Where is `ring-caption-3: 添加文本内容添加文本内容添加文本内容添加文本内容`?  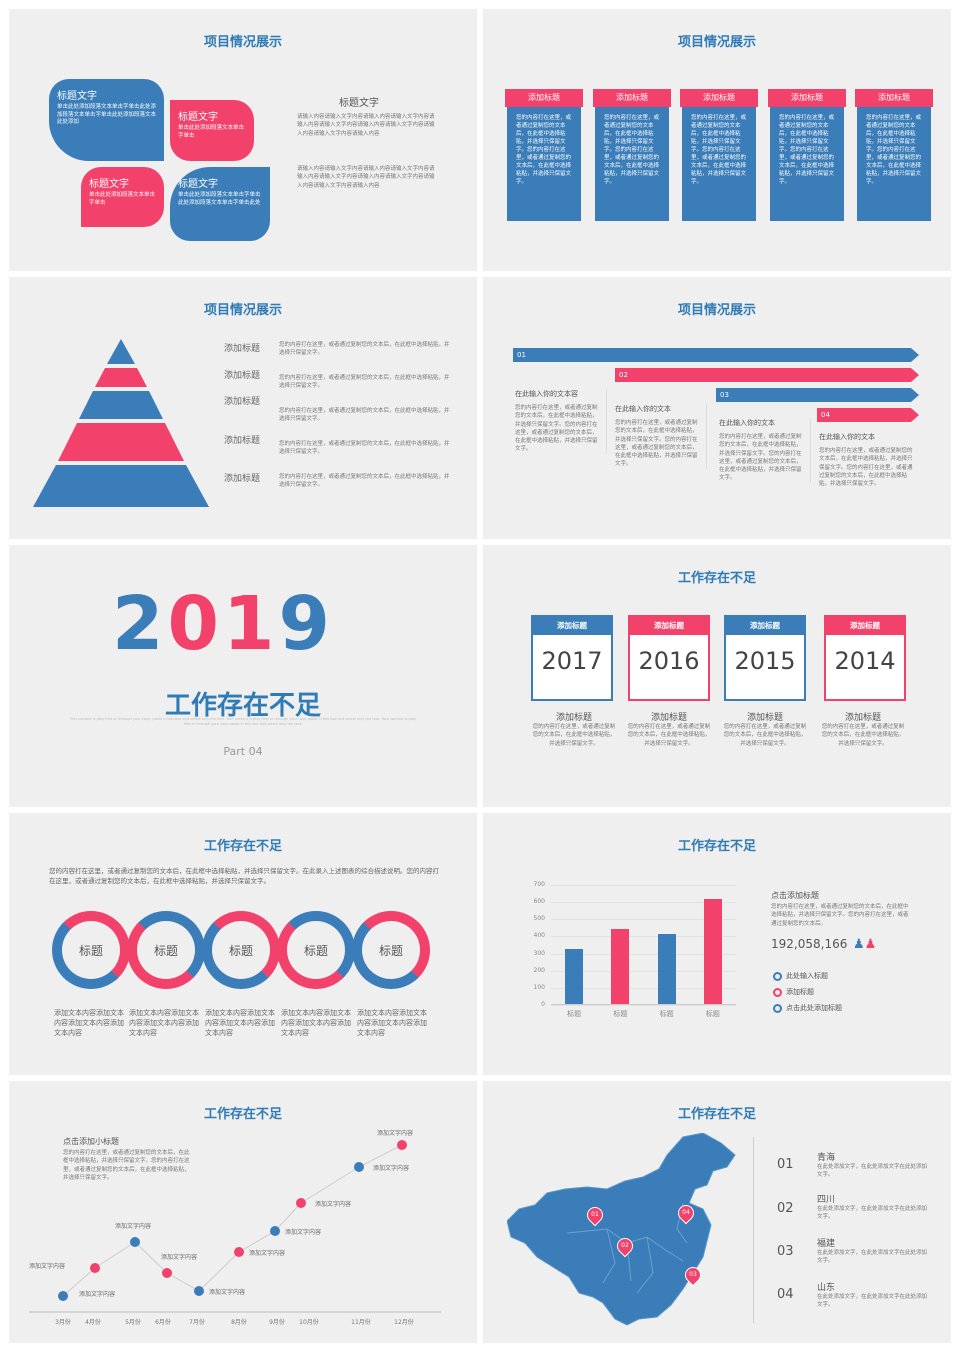
ring-caption-3: 添加文本内容添加文本内容添加文本内容添加文本内容 is located at coordinates (240, 1023).